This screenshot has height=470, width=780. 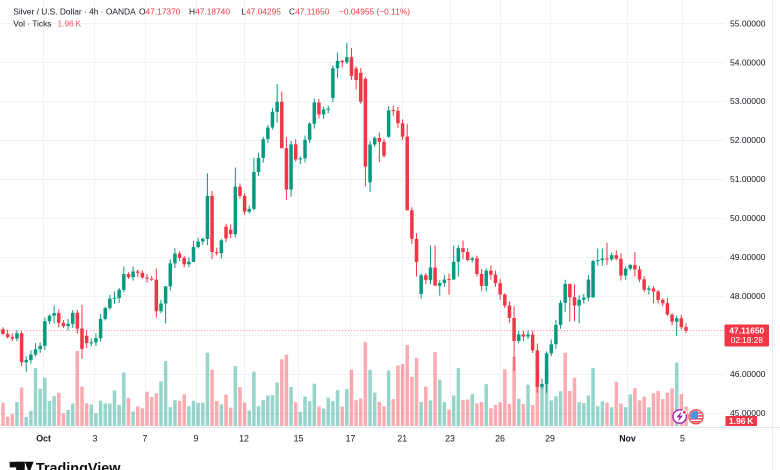 I want to click on svg-text: 17, so click(x=351, y=438).